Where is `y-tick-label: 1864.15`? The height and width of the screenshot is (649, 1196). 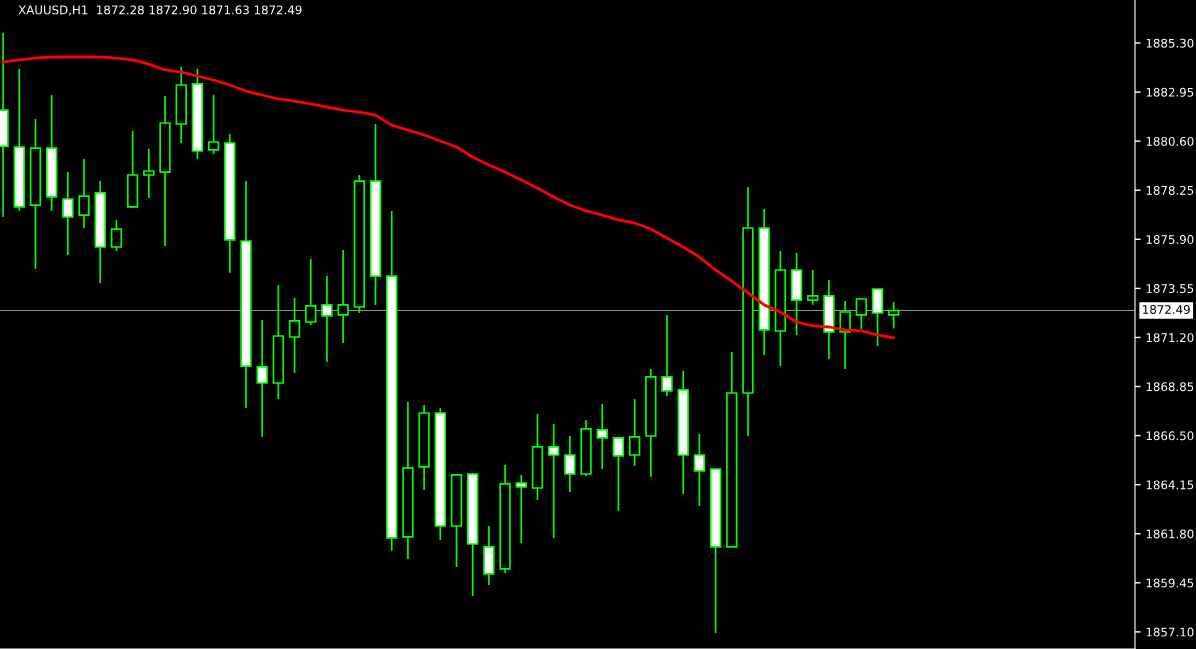
y-tick-label: 1864.15 is located at coordinates (1170, 485).